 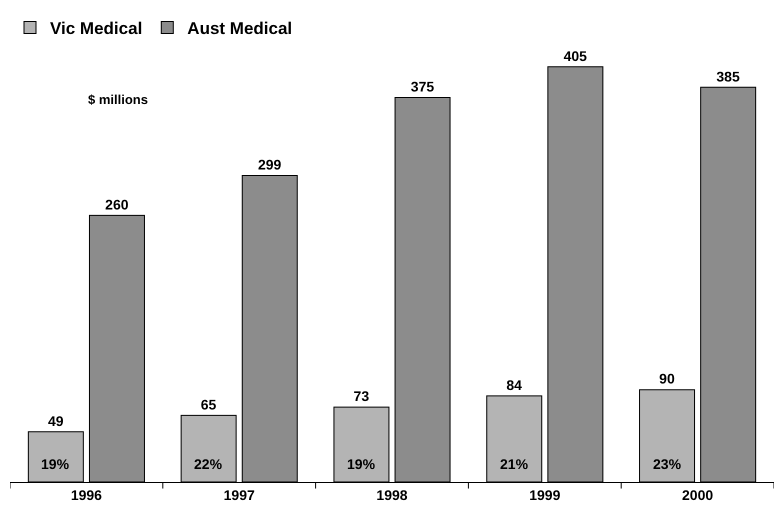 What do you see at coordinates (239, 28) in the screenshot?
I see `legend-label: Aust Medical` at bounding box center [239, 28].